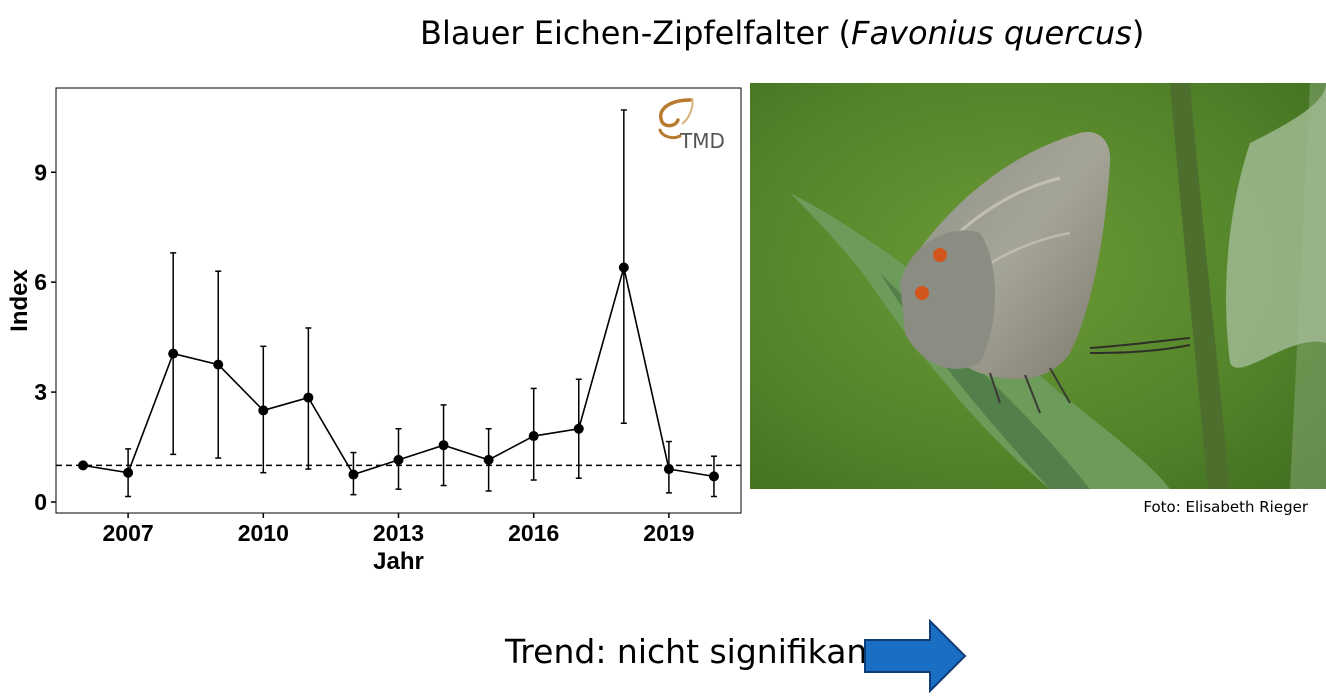  What do you see at coordinates (398, 533) in the screenshot?
I see `x-tick-label: 2013` at bounding box center [398, 533].